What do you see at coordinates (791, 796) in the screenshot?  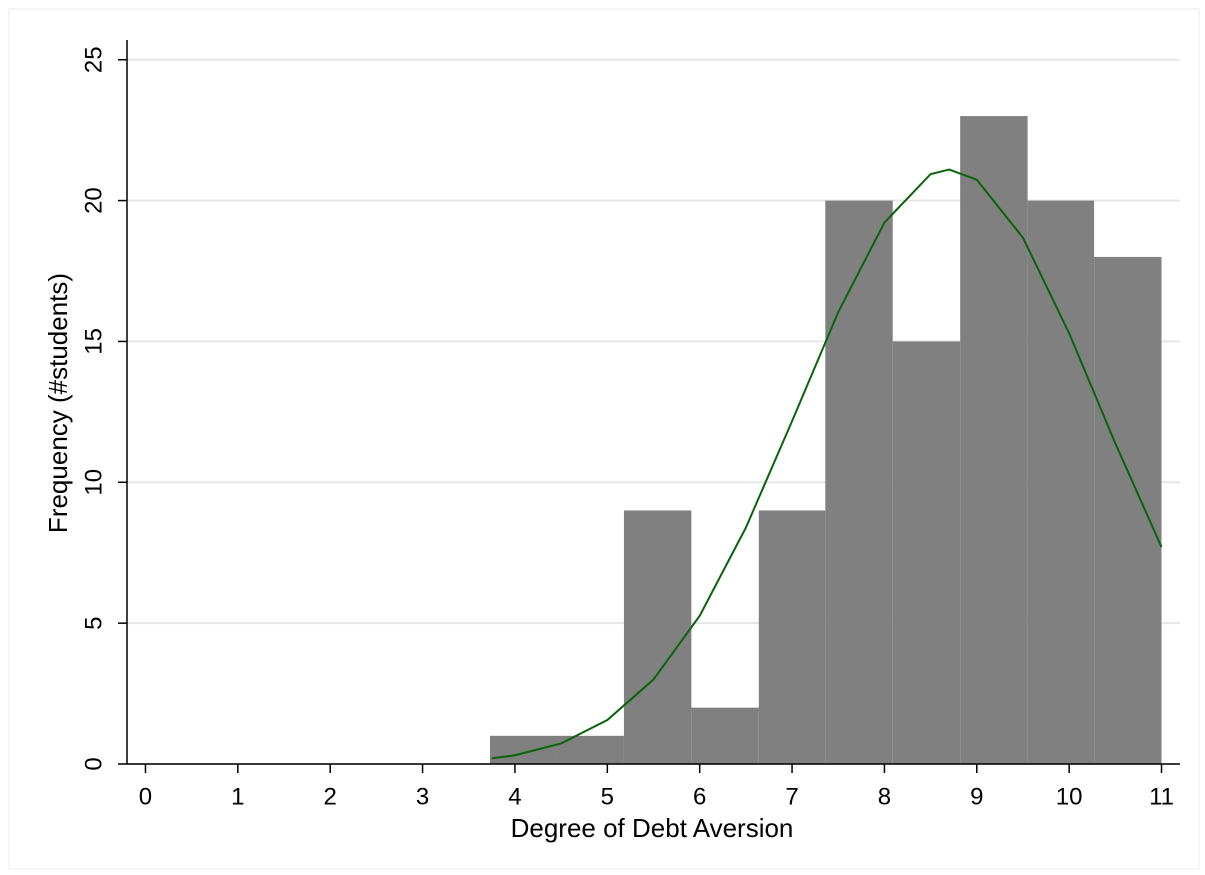 I see `x-tick-label: 7` at bounding box center [791, 796].